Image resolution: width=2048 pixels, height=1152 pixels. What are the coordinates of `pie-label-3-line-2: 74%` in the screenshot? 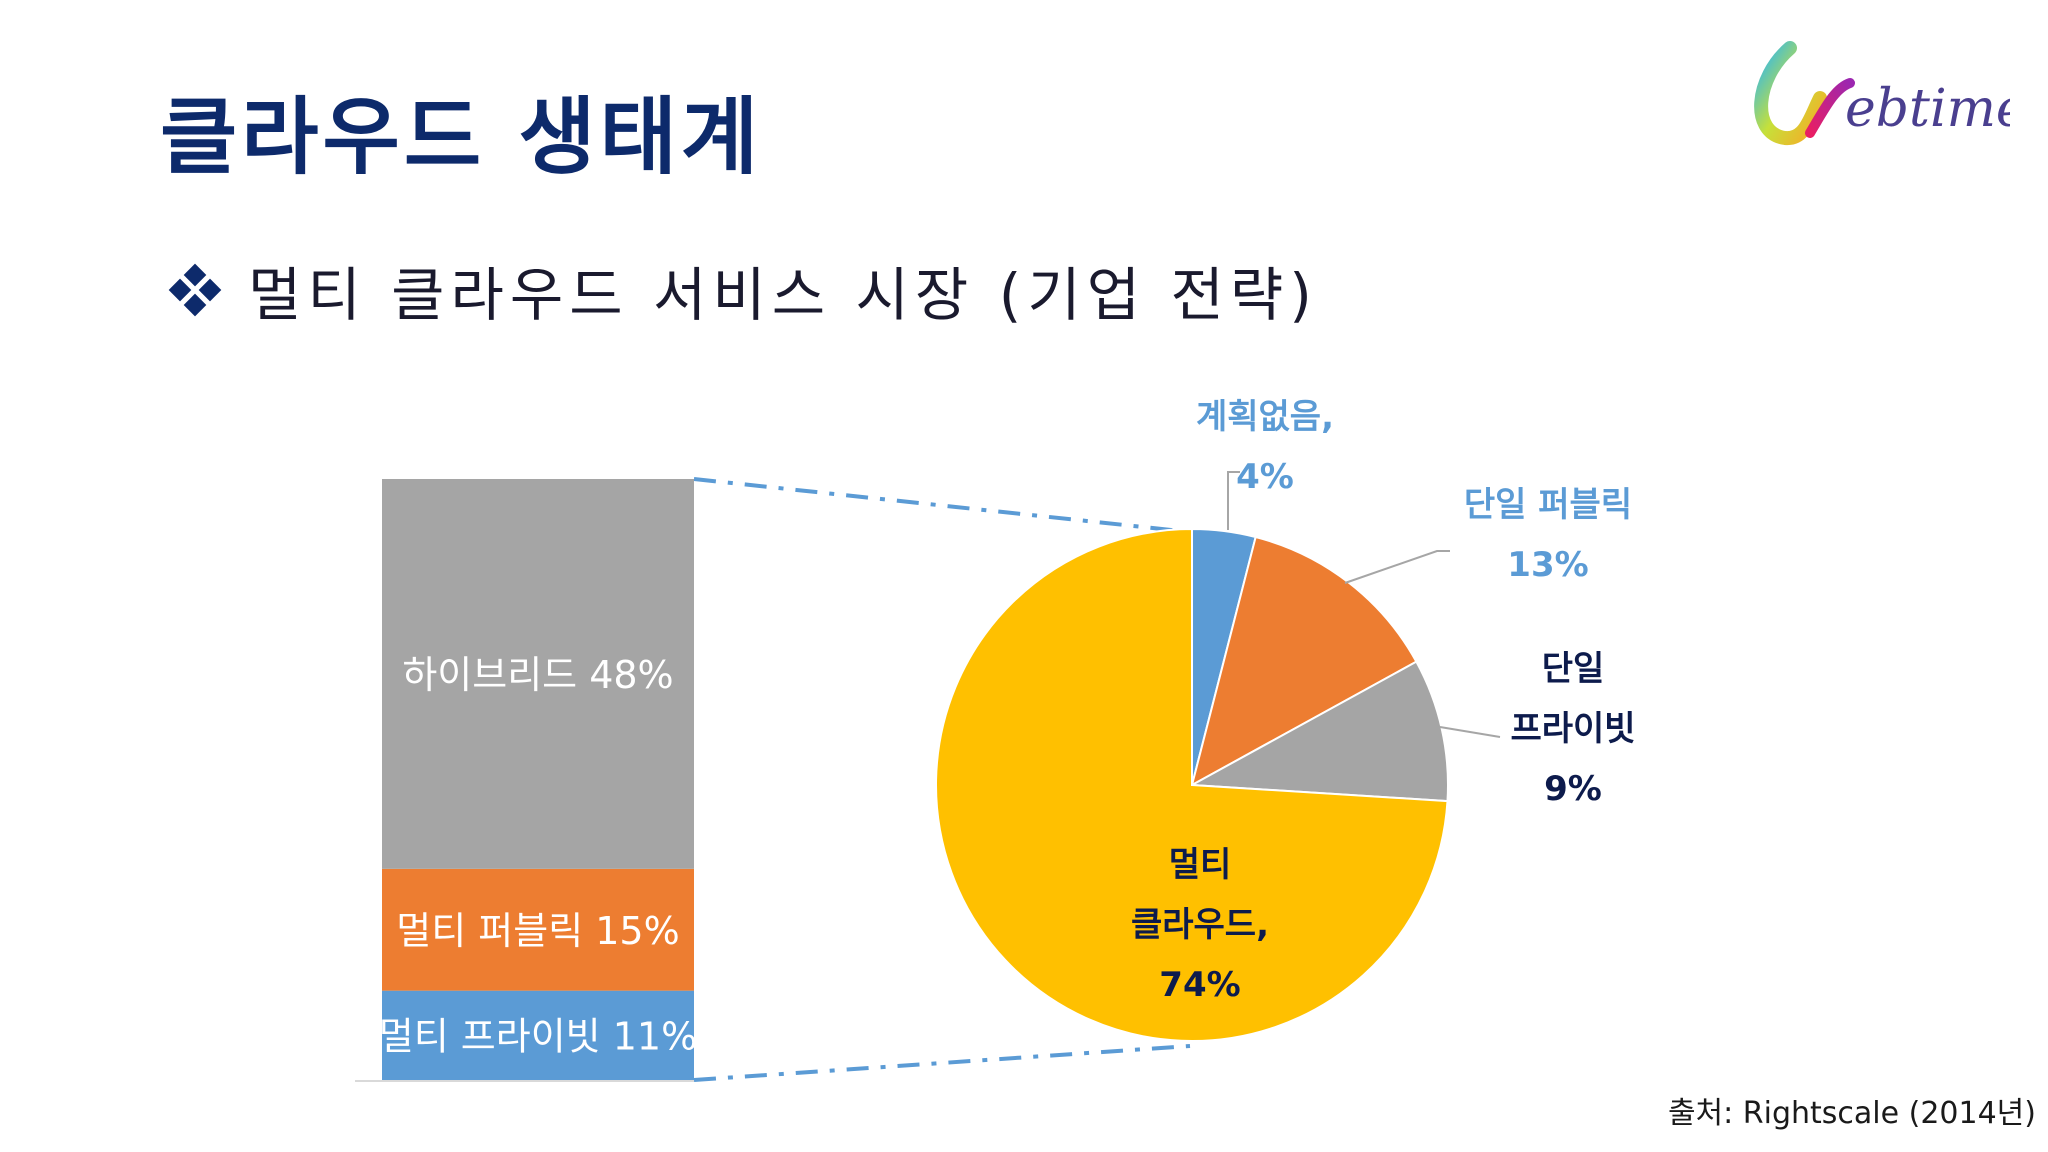 It's located at (1199, 985).